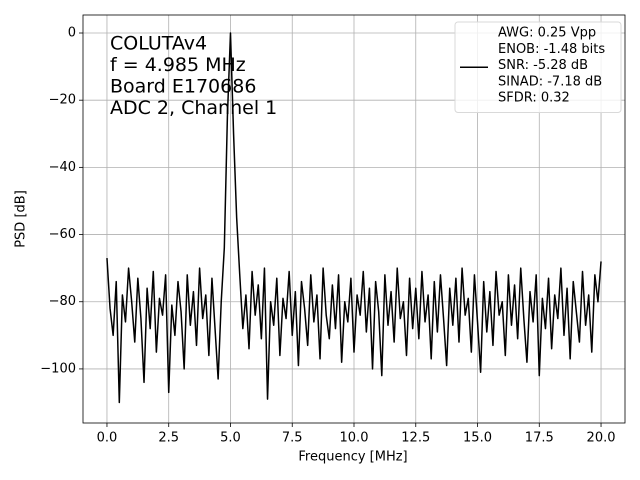  I want to click on x-tick-label: 10.0, so click(354, 438).